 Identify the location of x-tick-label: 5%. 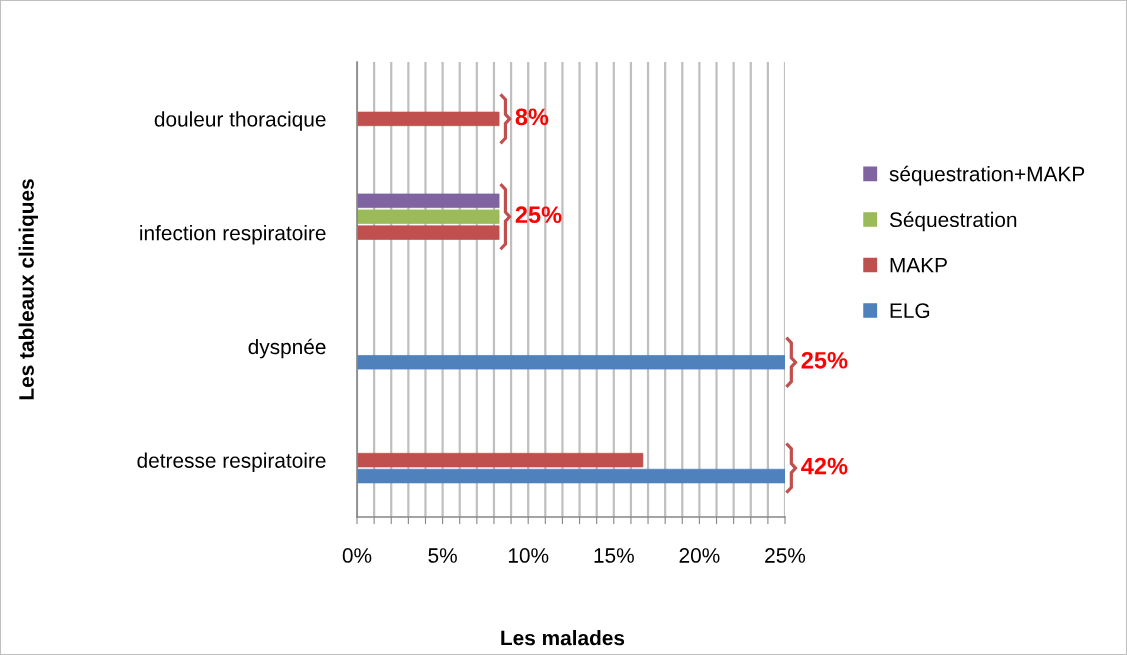
(442, 555).